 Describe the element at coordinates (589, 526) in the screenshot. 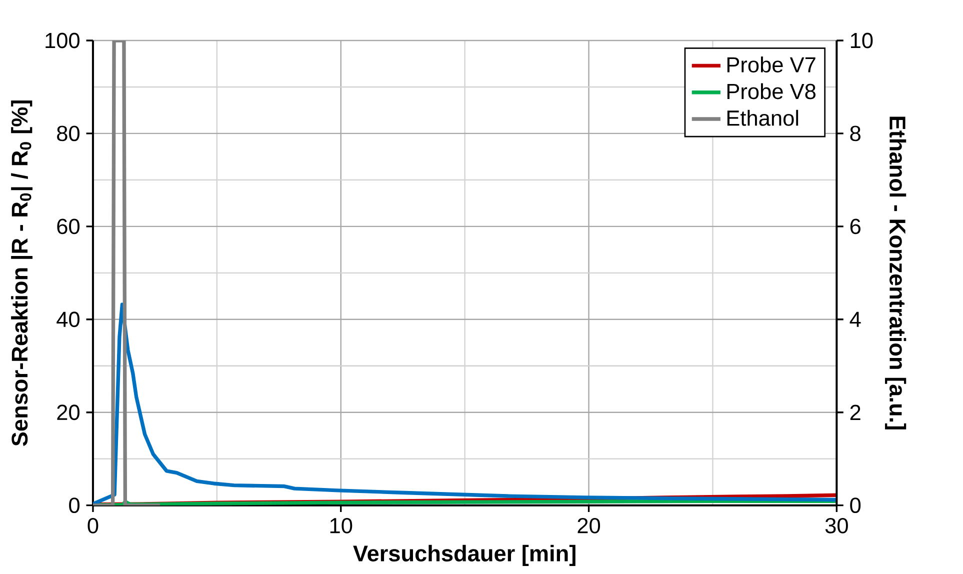

I see `x-tick-label: 20` at that location.